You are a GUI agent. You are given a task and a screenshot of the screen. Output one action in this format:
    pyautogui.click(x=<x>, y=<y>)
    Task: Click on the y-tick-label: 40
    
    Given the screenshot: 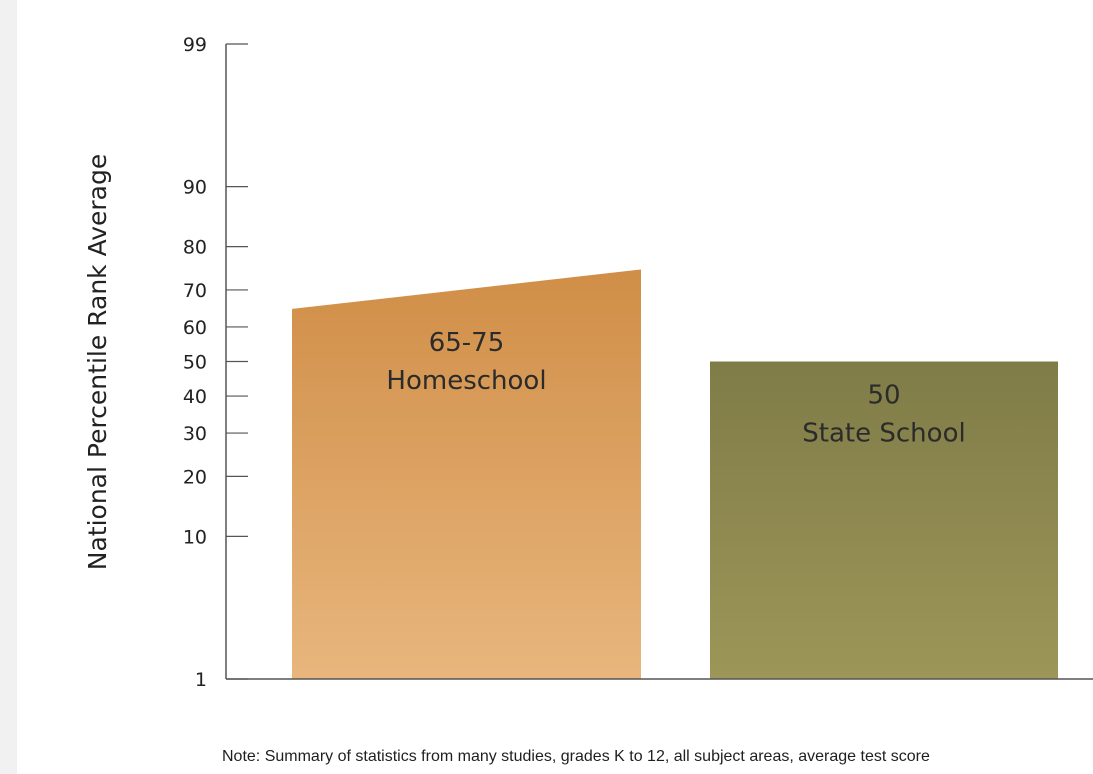 What is the action you would take?
    pyautogui.click(x=195, y=397)
    